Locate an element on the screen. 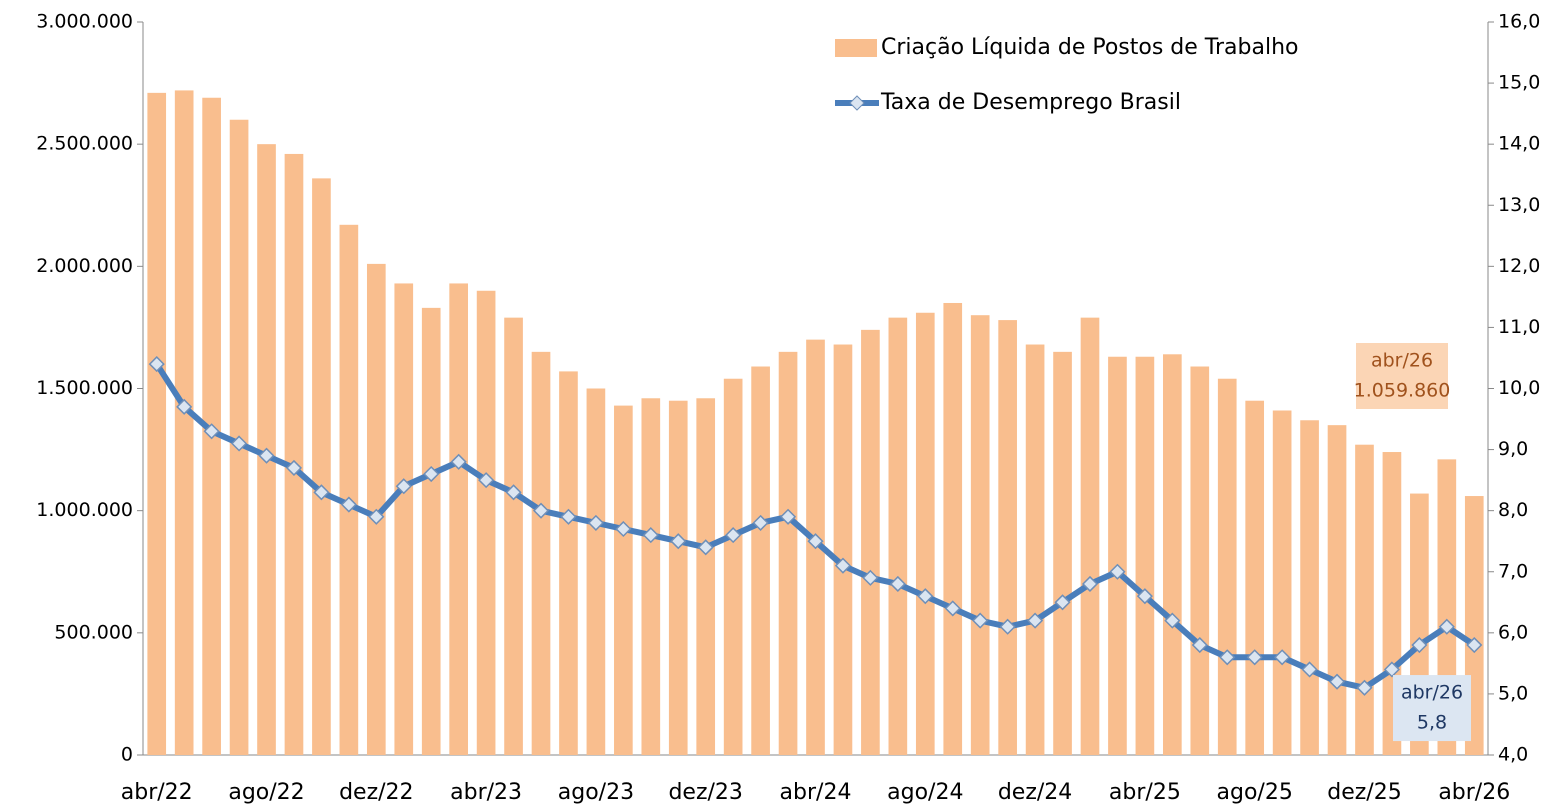 The image size is (1568, 809). y2-tick-label: 14,0 is located at coordinates (1519, 144).